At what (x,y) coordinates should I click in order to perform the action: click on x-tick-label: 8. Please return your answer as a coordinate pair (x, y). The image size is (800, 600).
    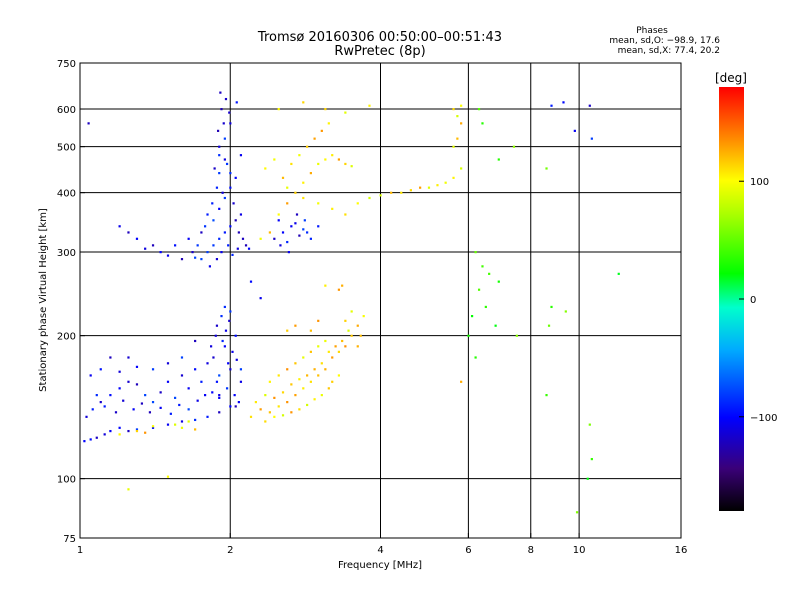
    Looking at the image, I should click on (531, 550).